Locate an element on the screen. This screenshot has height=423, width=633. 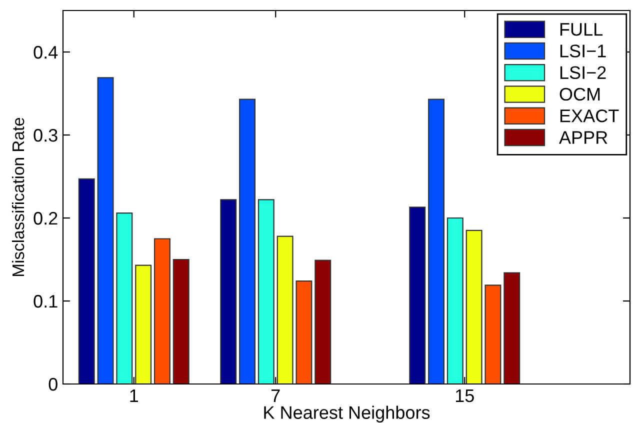
x-tick-label: 15 is located at coordinates (465, 396).